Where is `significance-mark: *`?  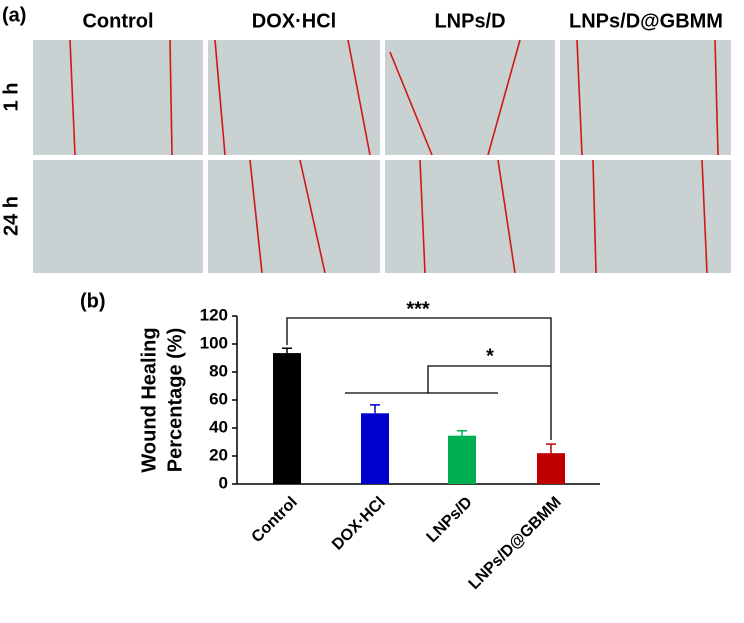 significance-mark: * is located at coordinates (490, 356).